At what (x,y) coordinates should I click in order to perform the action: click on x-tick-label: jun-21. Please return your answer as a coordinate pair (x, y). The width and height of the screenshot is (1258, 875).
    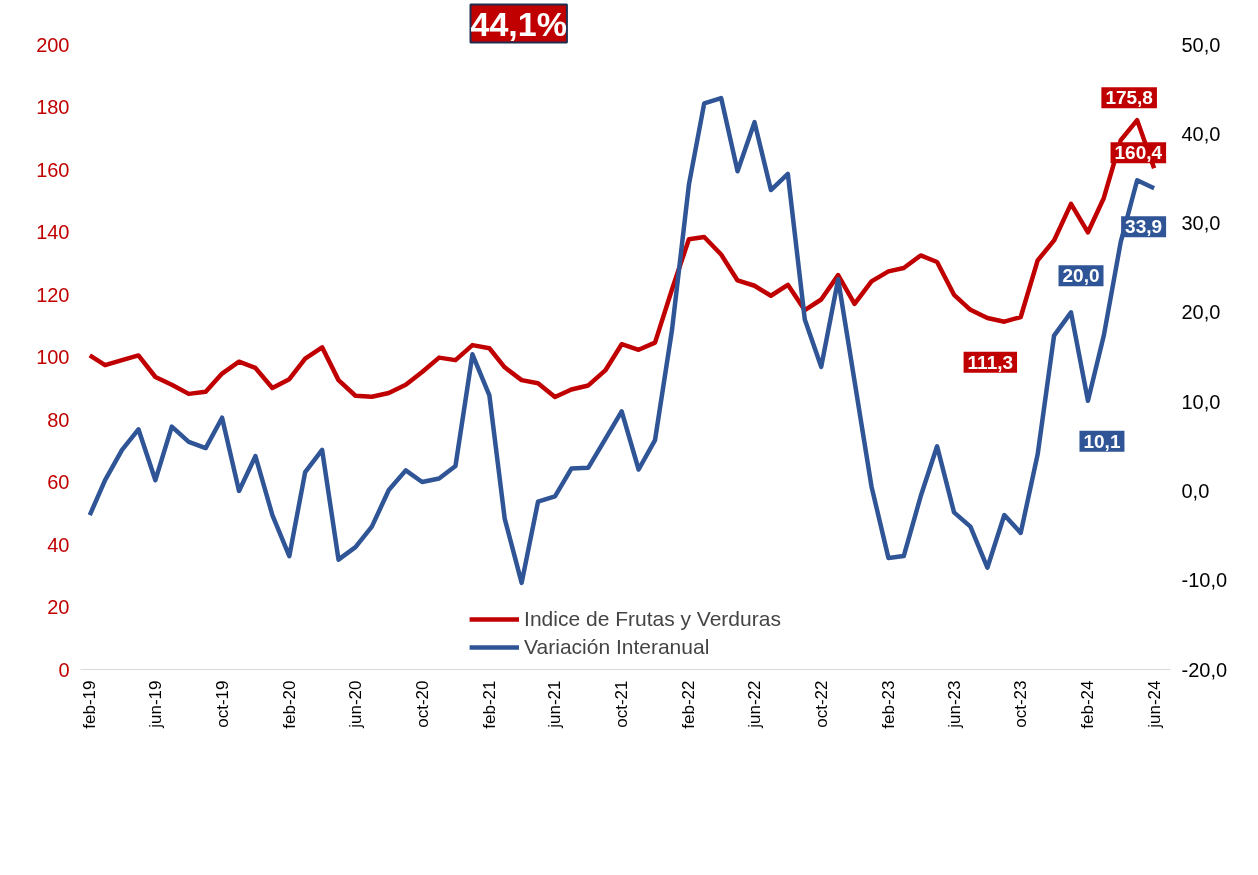
    Looking at the image, I should click on (555, 704).